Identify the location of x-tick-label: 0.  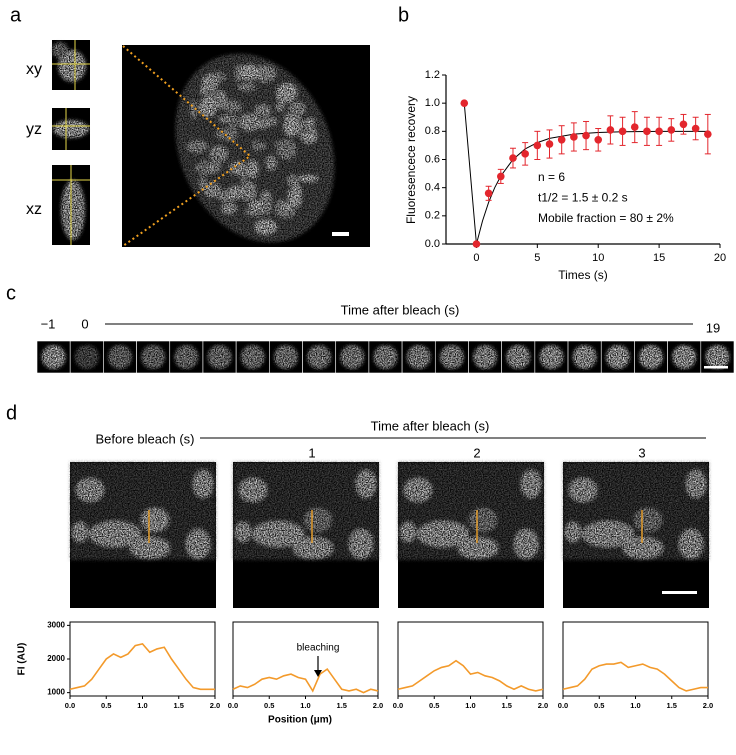
(476, 258).